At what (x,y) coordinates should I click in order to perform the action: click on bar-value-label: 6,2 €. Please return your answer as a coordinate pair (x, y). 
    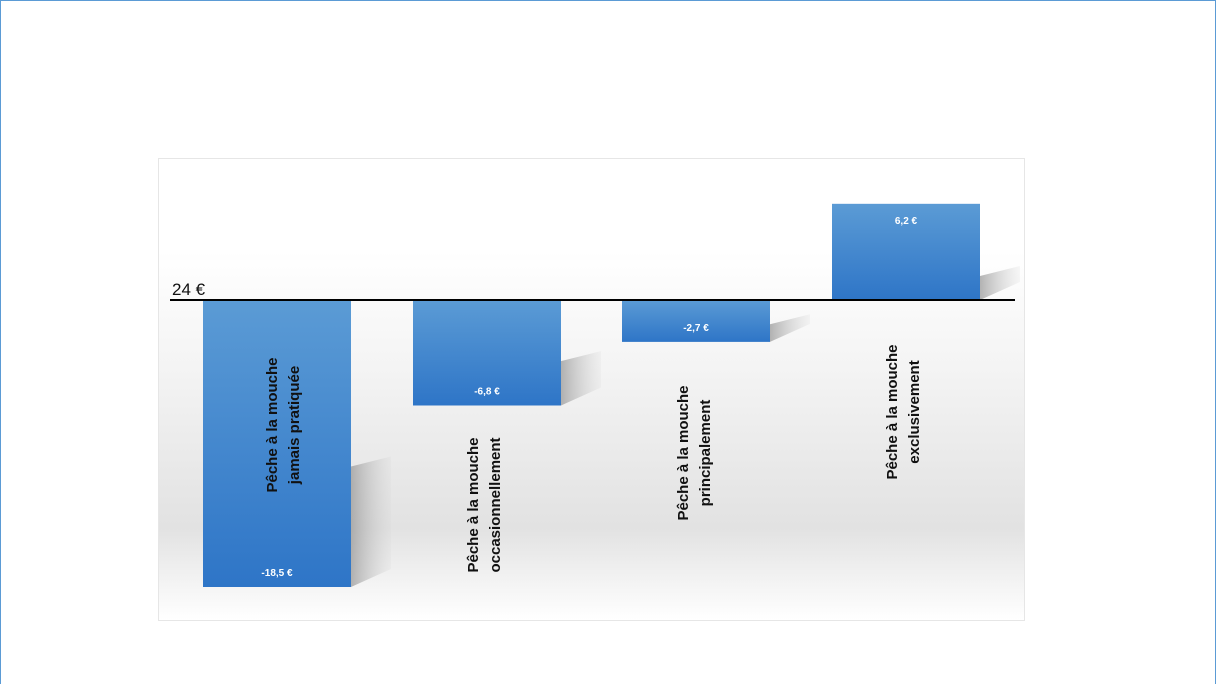
    Looking at the image, I should click on (906, 221).